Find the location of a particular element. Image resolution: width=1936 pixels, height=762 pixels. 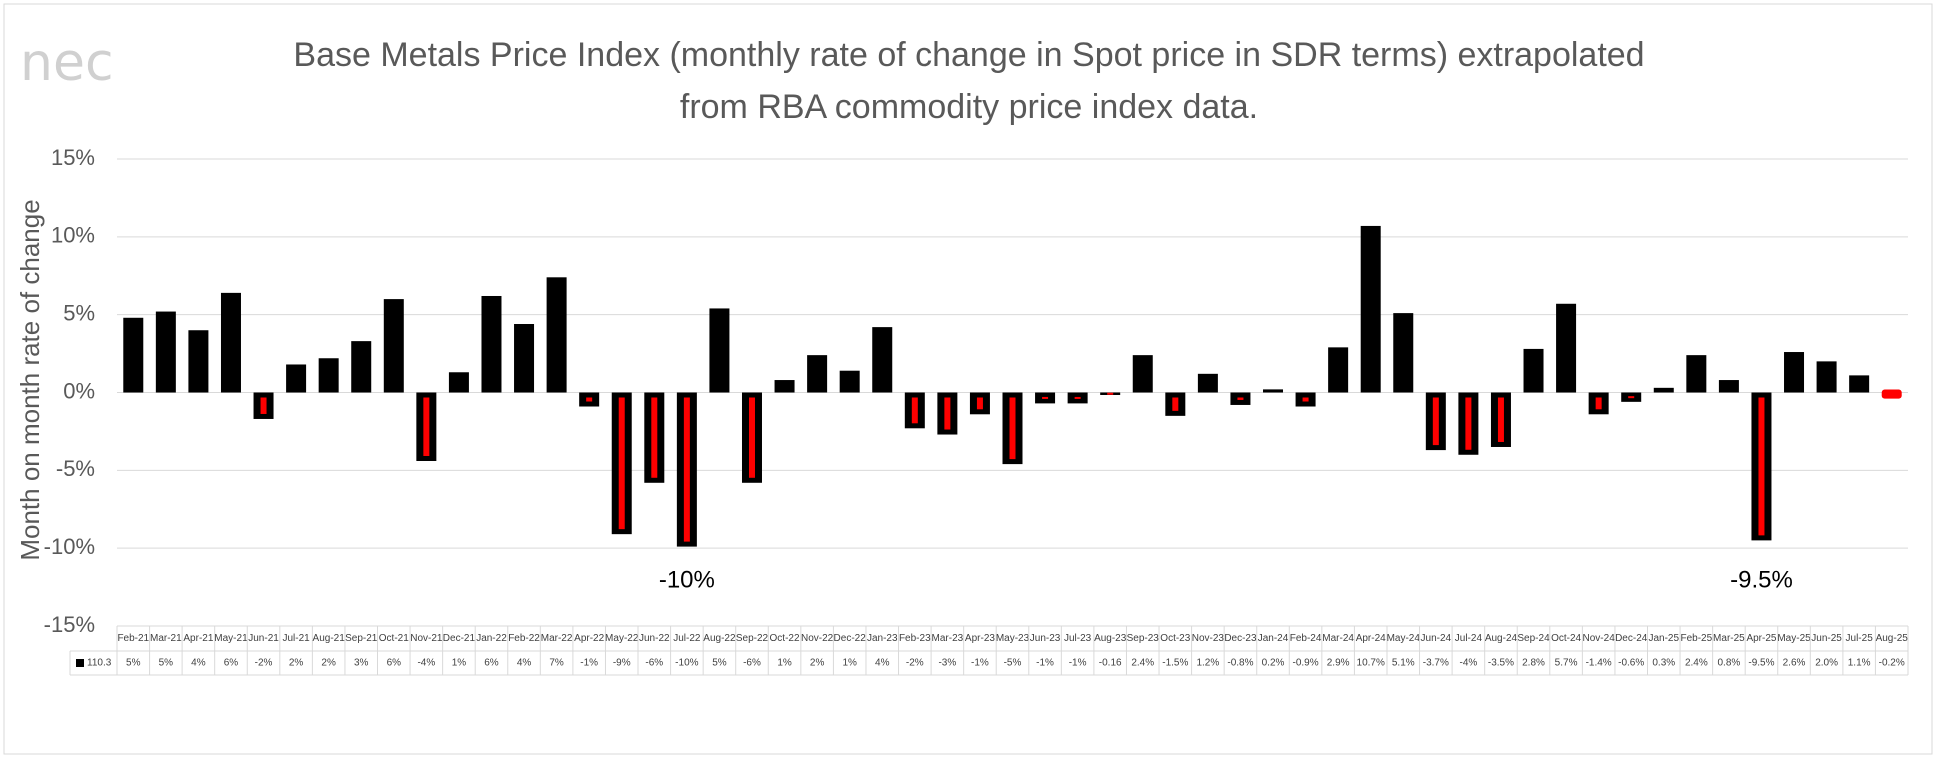

table-value: -0.6% is located at coordinates (1631, 663).